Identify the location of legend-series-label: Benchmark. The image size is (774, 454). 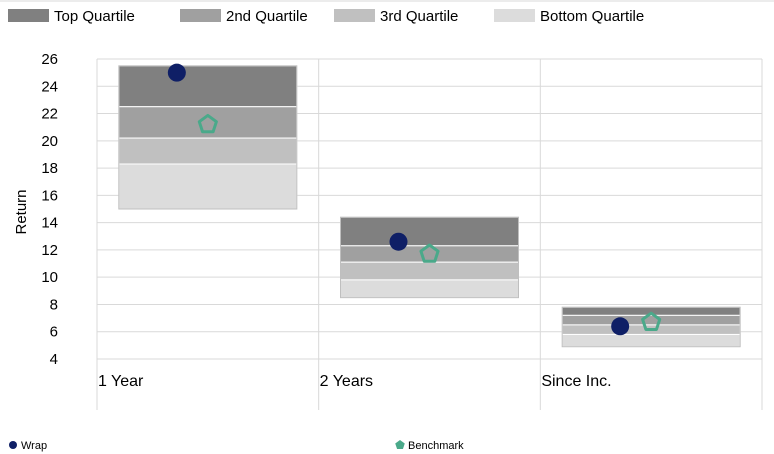
(436, 446).